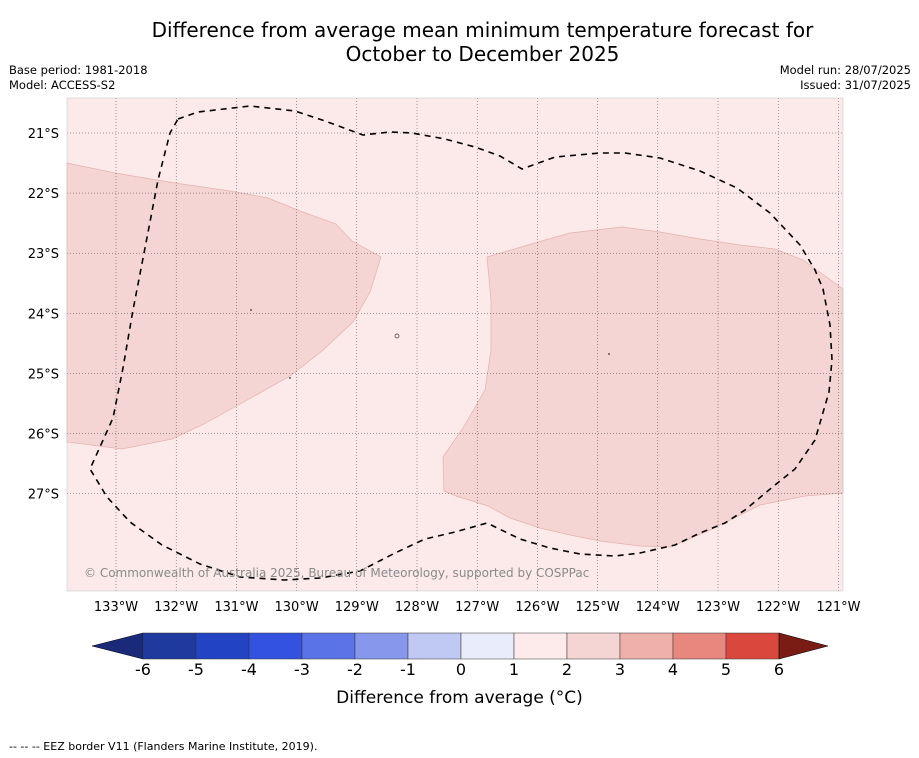  Describe the element at coordinates (196, 669) in the screenshot. I see `colorbar-tick-label: -5` at that location.